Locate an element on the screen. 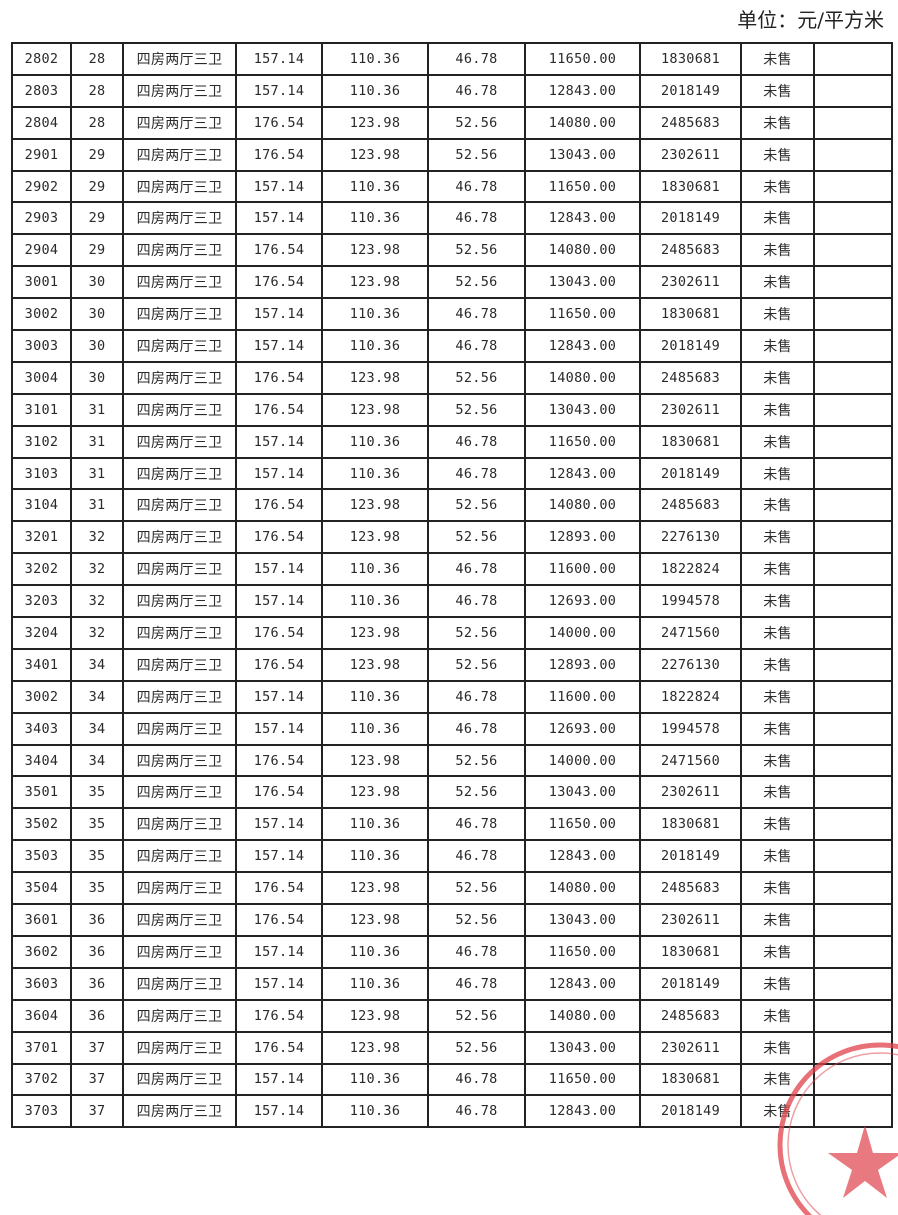 The height and width of the screenshot is (1215, 898). cell-total-price: 2276130 is located at coordinates (690, 537).